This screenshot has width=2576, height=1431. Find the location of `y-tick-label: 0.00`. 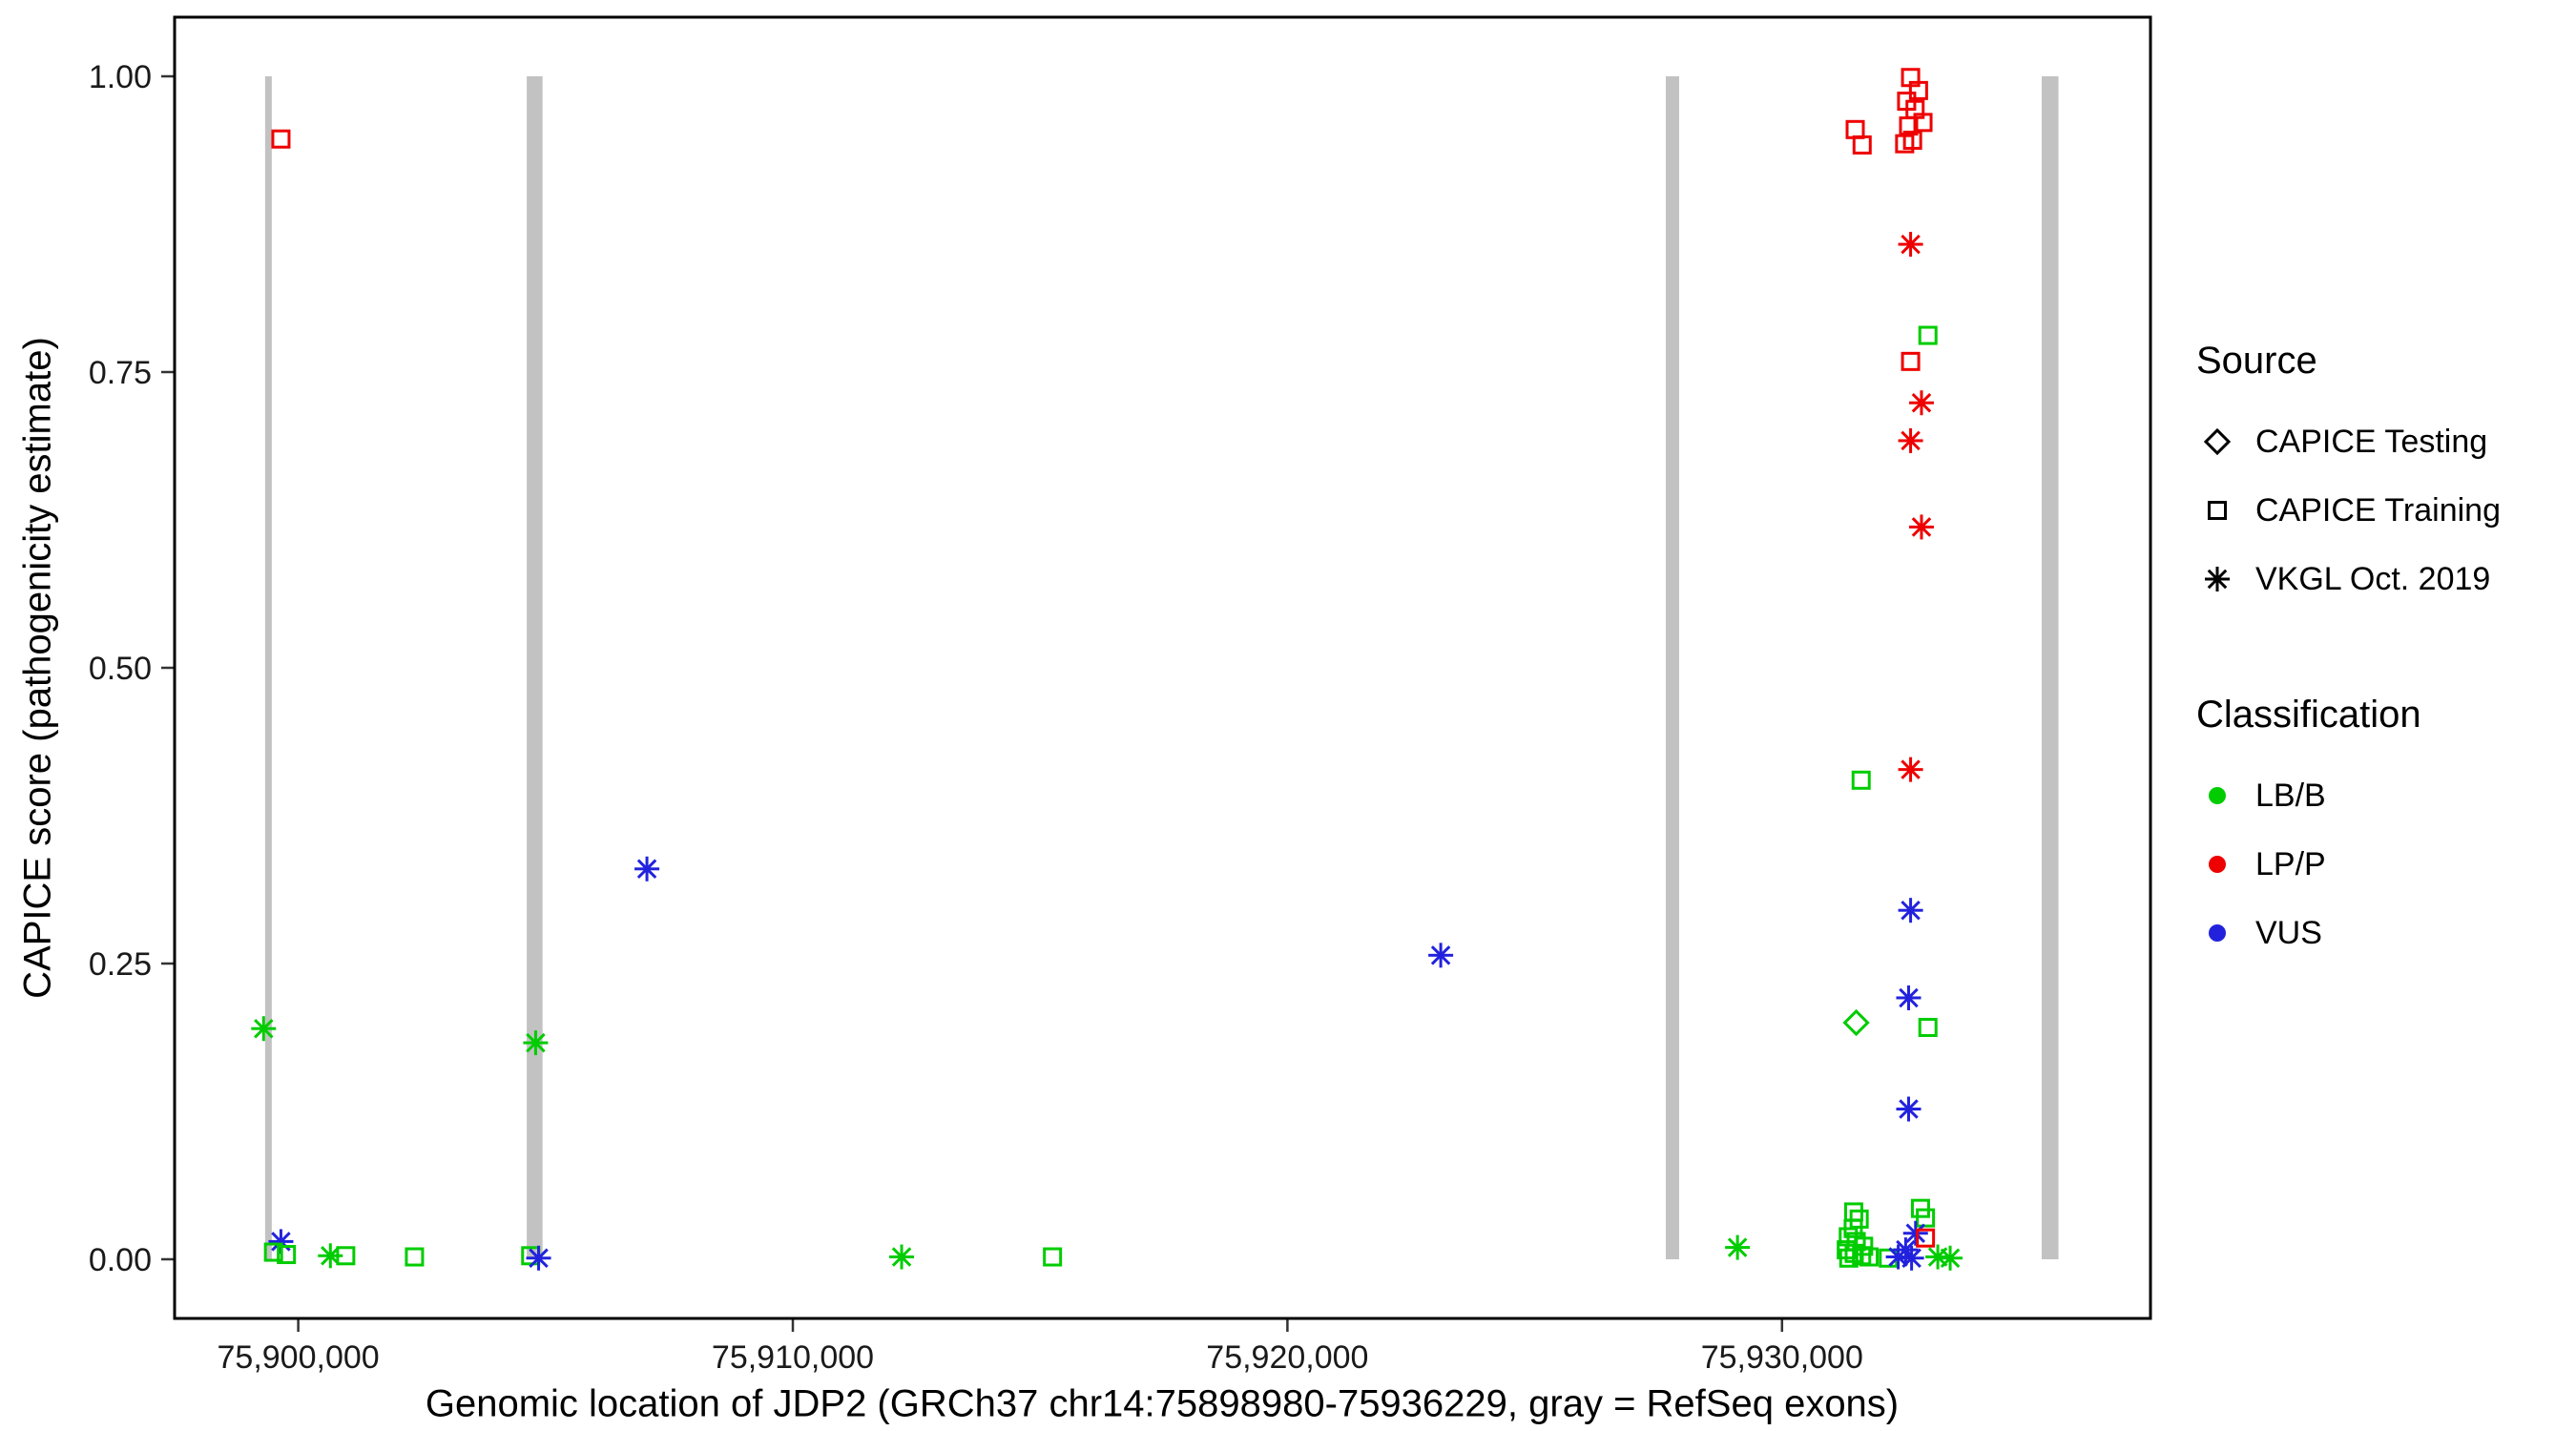

y-tick-label: 0.00 is located at coordinates (120, 1260).